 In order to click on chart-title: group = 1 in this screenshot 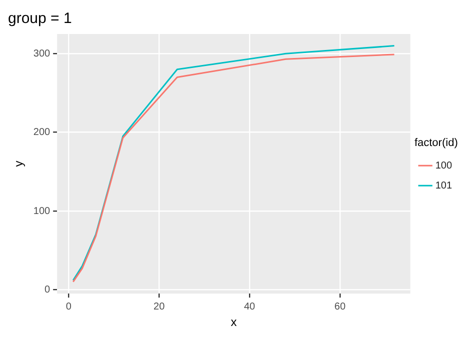, I will do `click(40, 19)`.